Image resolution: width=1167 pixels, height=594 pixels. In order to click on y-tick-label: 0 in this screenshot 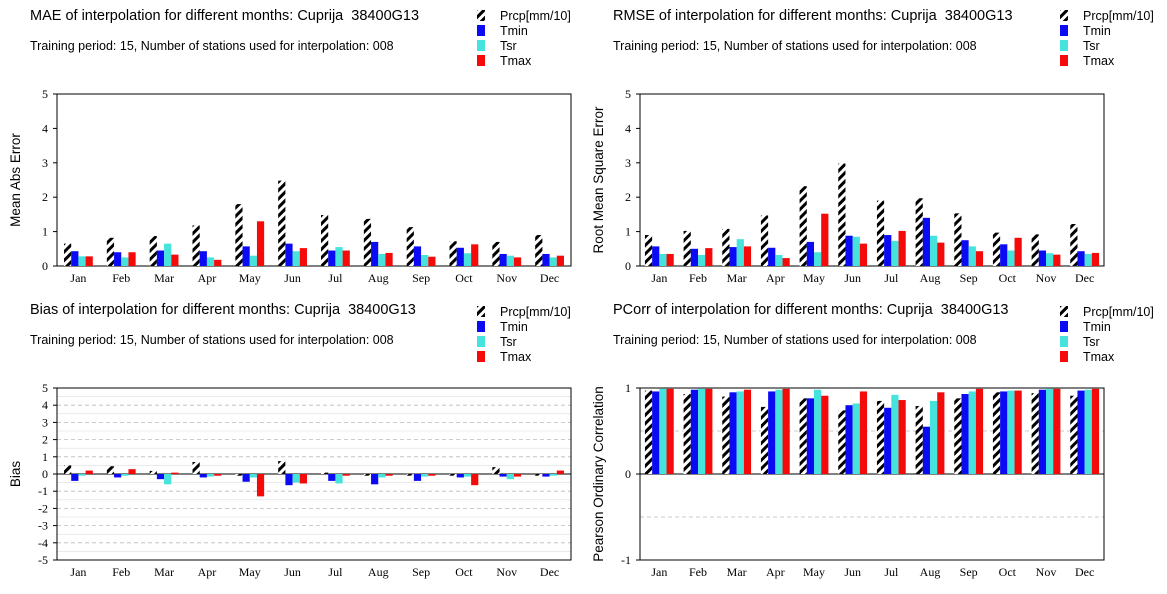, I will do `click(628, 266)`.